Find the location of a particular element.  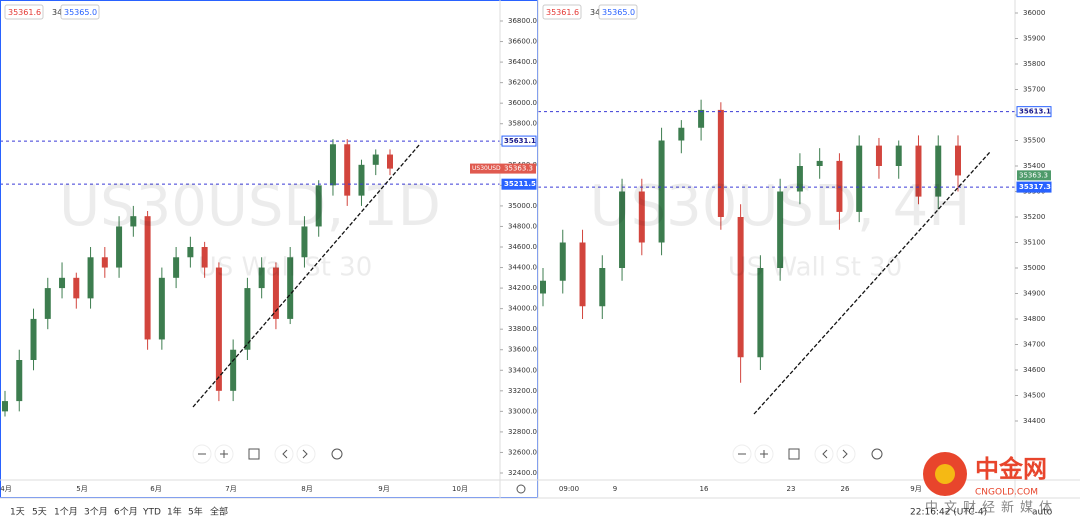

x-tick-label: 10月 is located at coordinates (460, 489).